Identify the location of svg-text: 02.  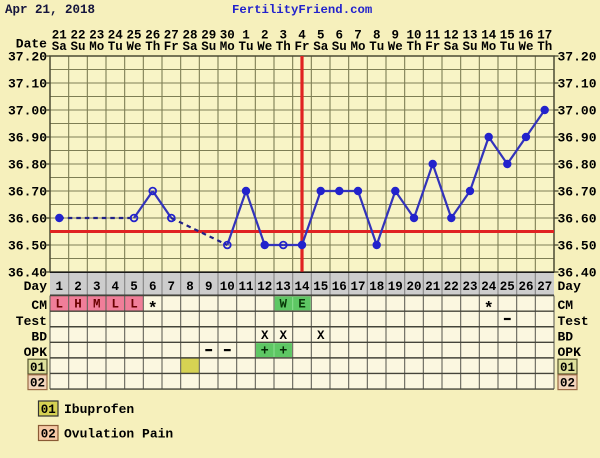
(48, 434).